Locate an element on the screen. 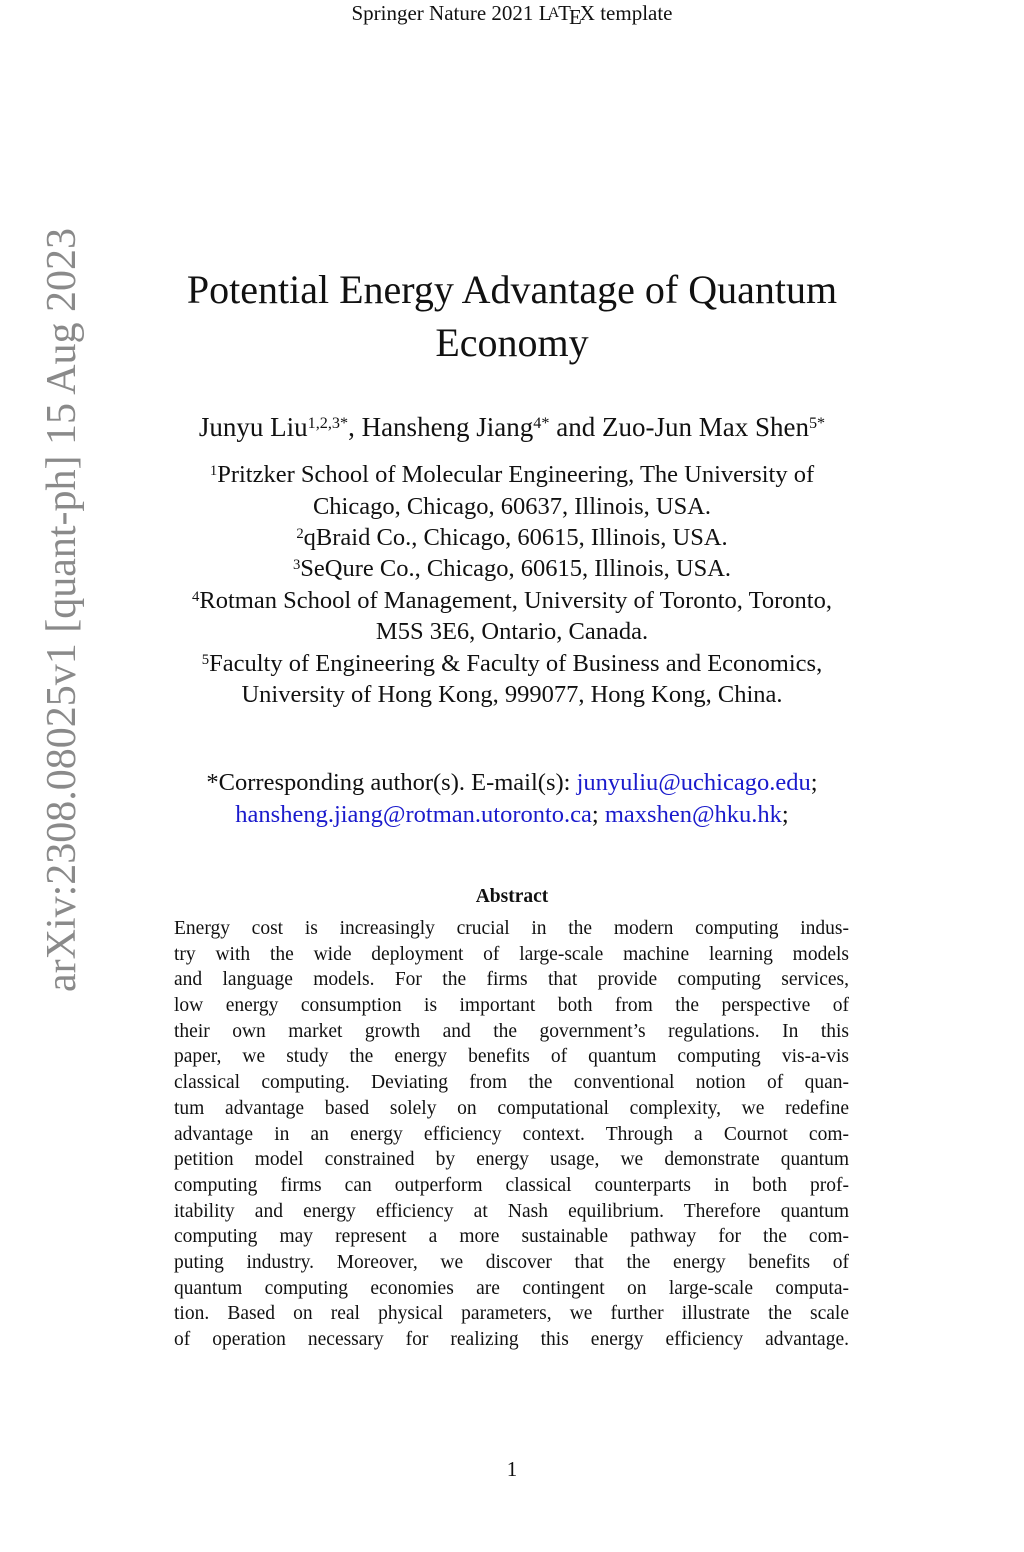 Image resolution: width=1024 pixels, height=1552 pixels. header-text: Springer Nature 2021 is located at coordinates (445, 13).